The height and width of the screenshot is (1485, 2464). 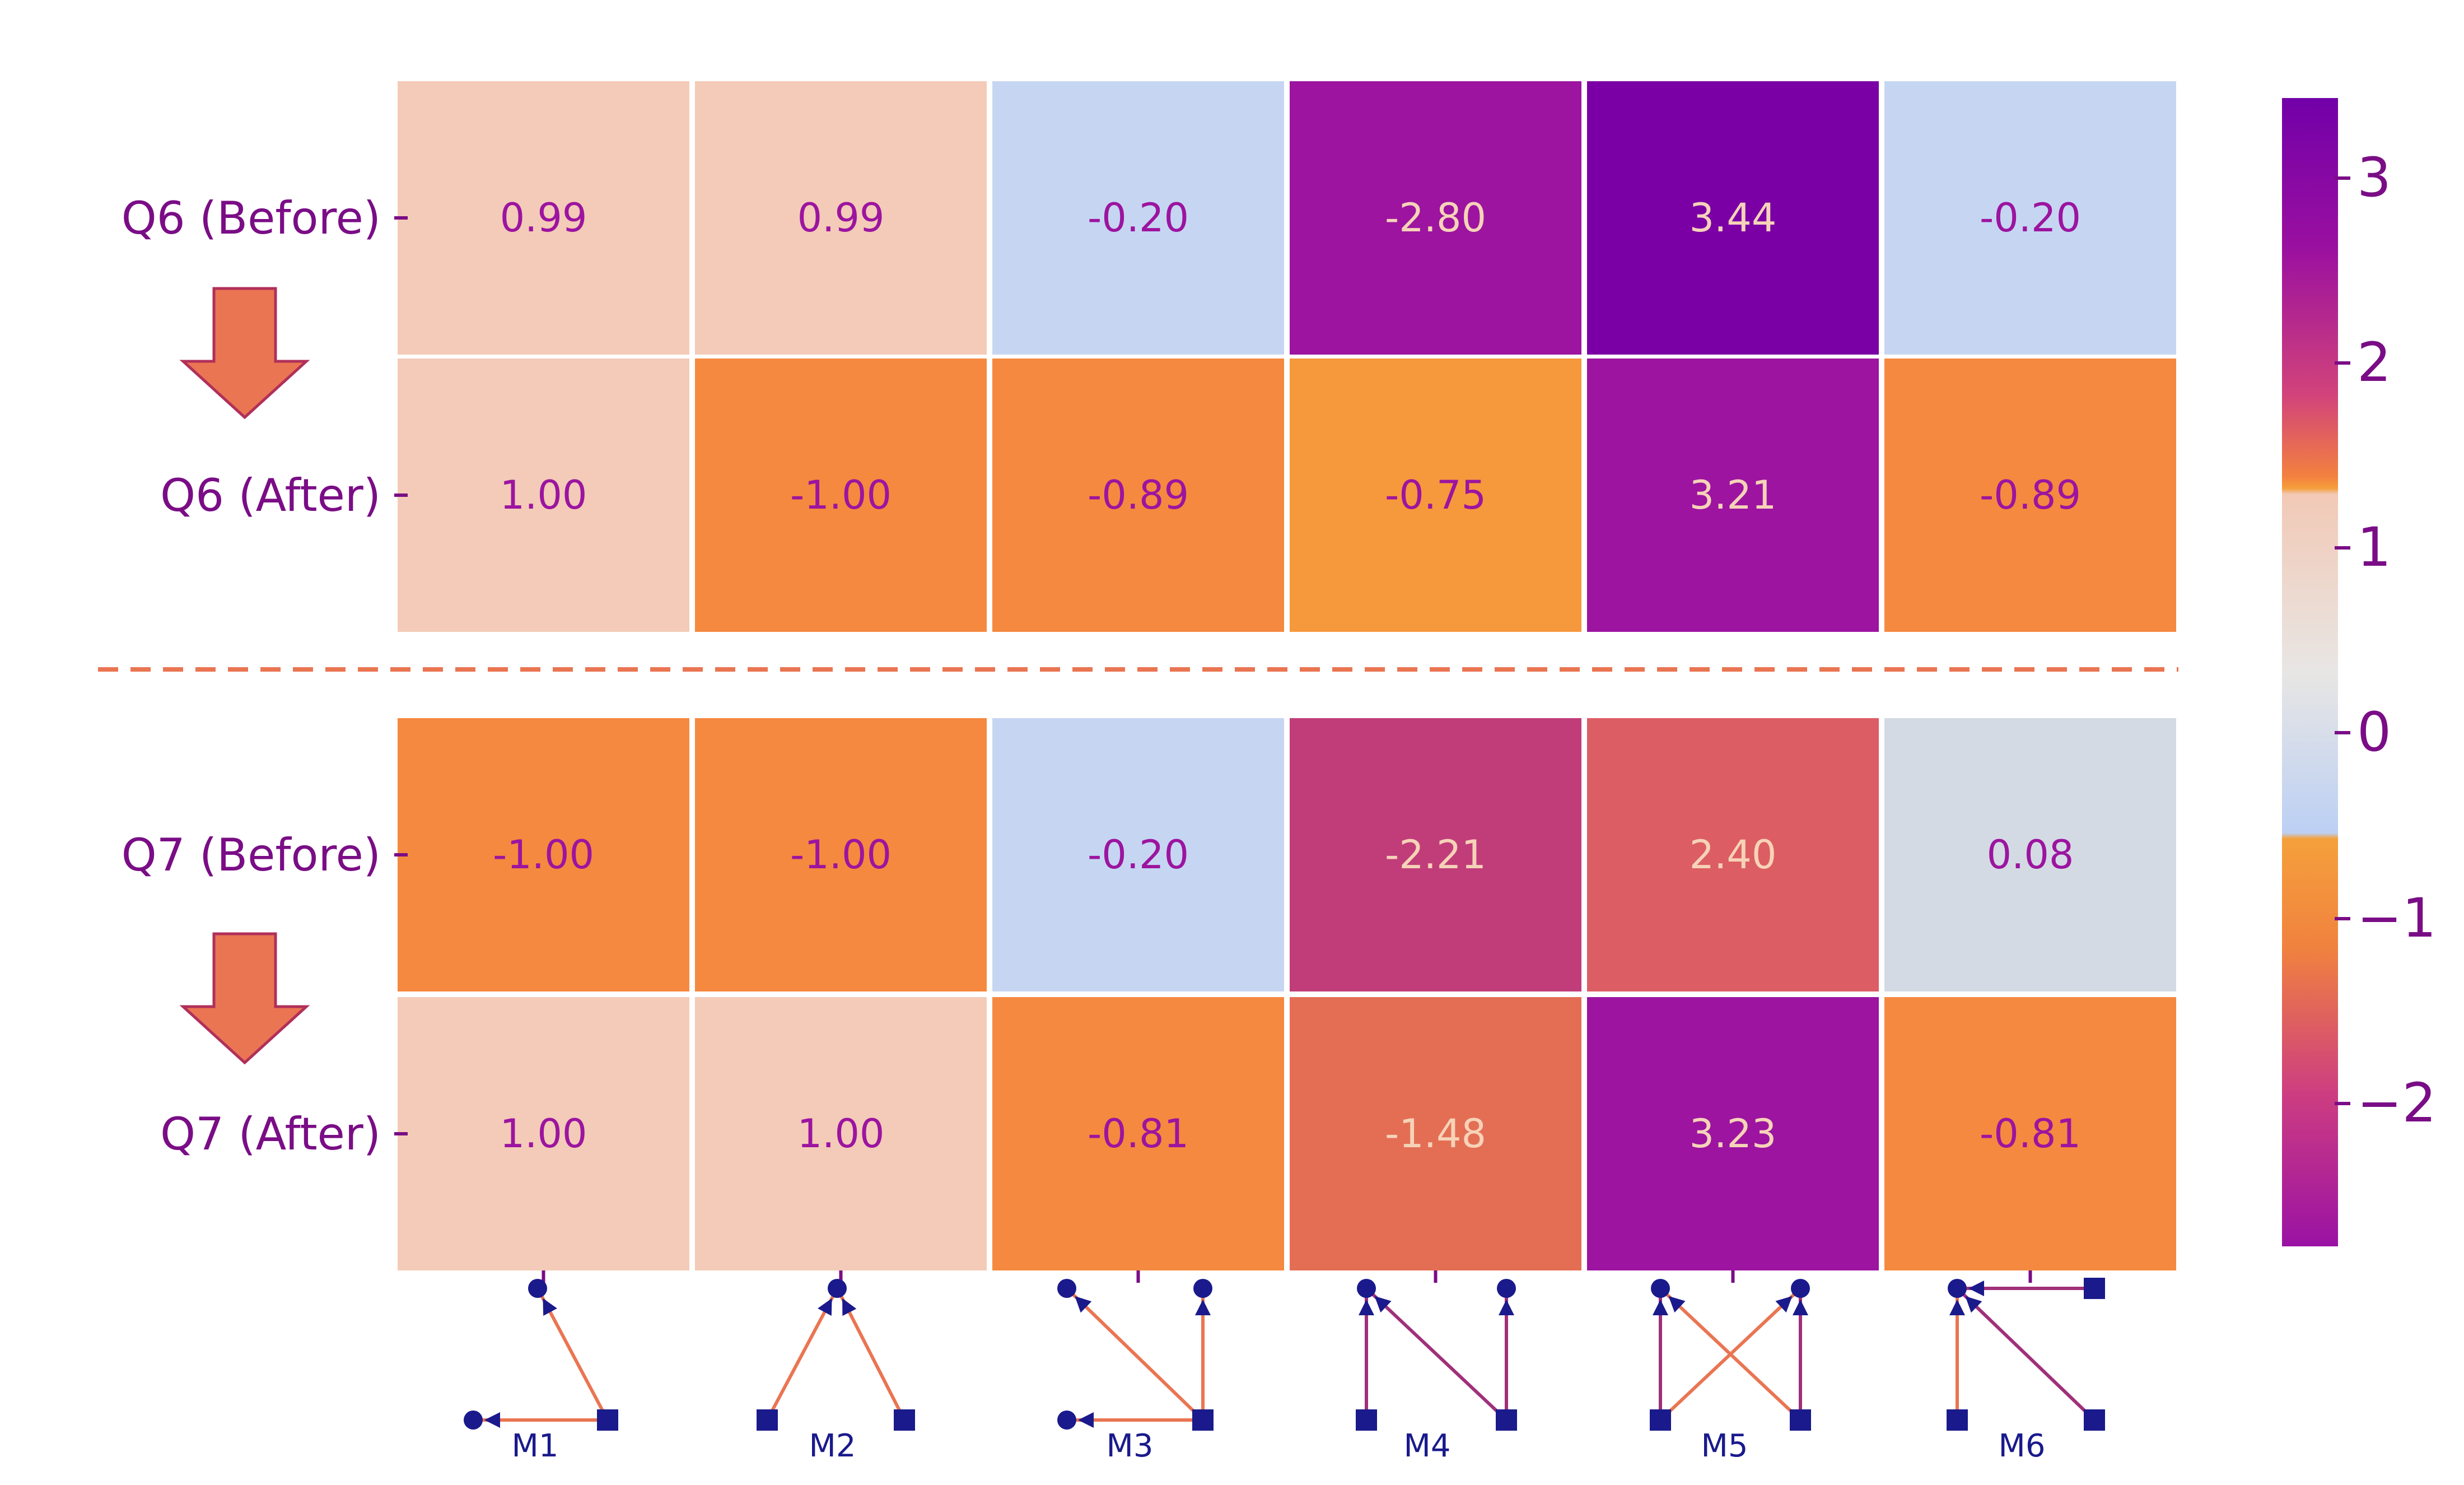 I want to click on cell-value-label: -1.48, so click(x=1436, y=1134).